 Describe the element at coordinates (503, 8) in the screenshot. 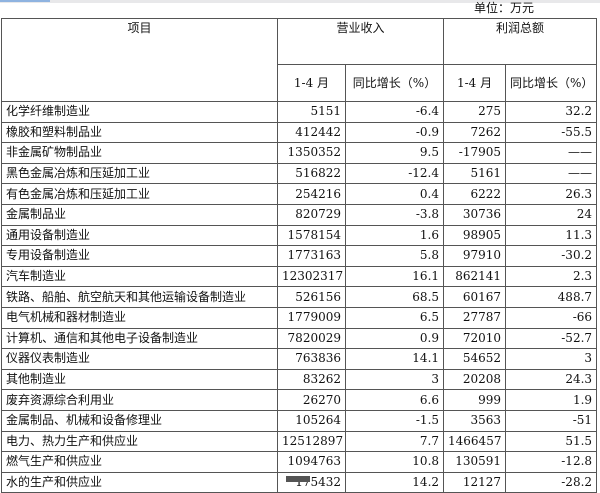

I see `unit-label: 单位：万元` at that location.